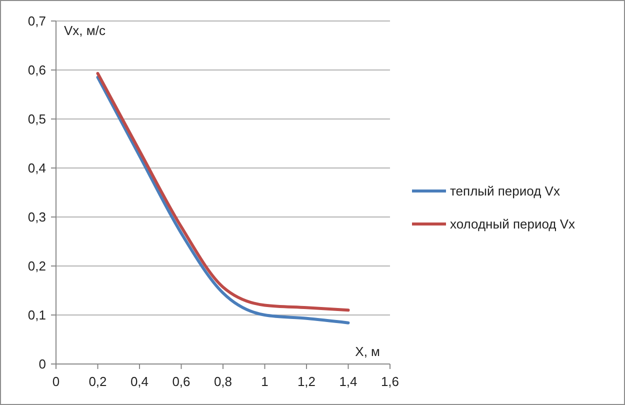  Describe the element at coordinates (56, 381) in the screenshot. I see `x-tick-label: 0` at that location.